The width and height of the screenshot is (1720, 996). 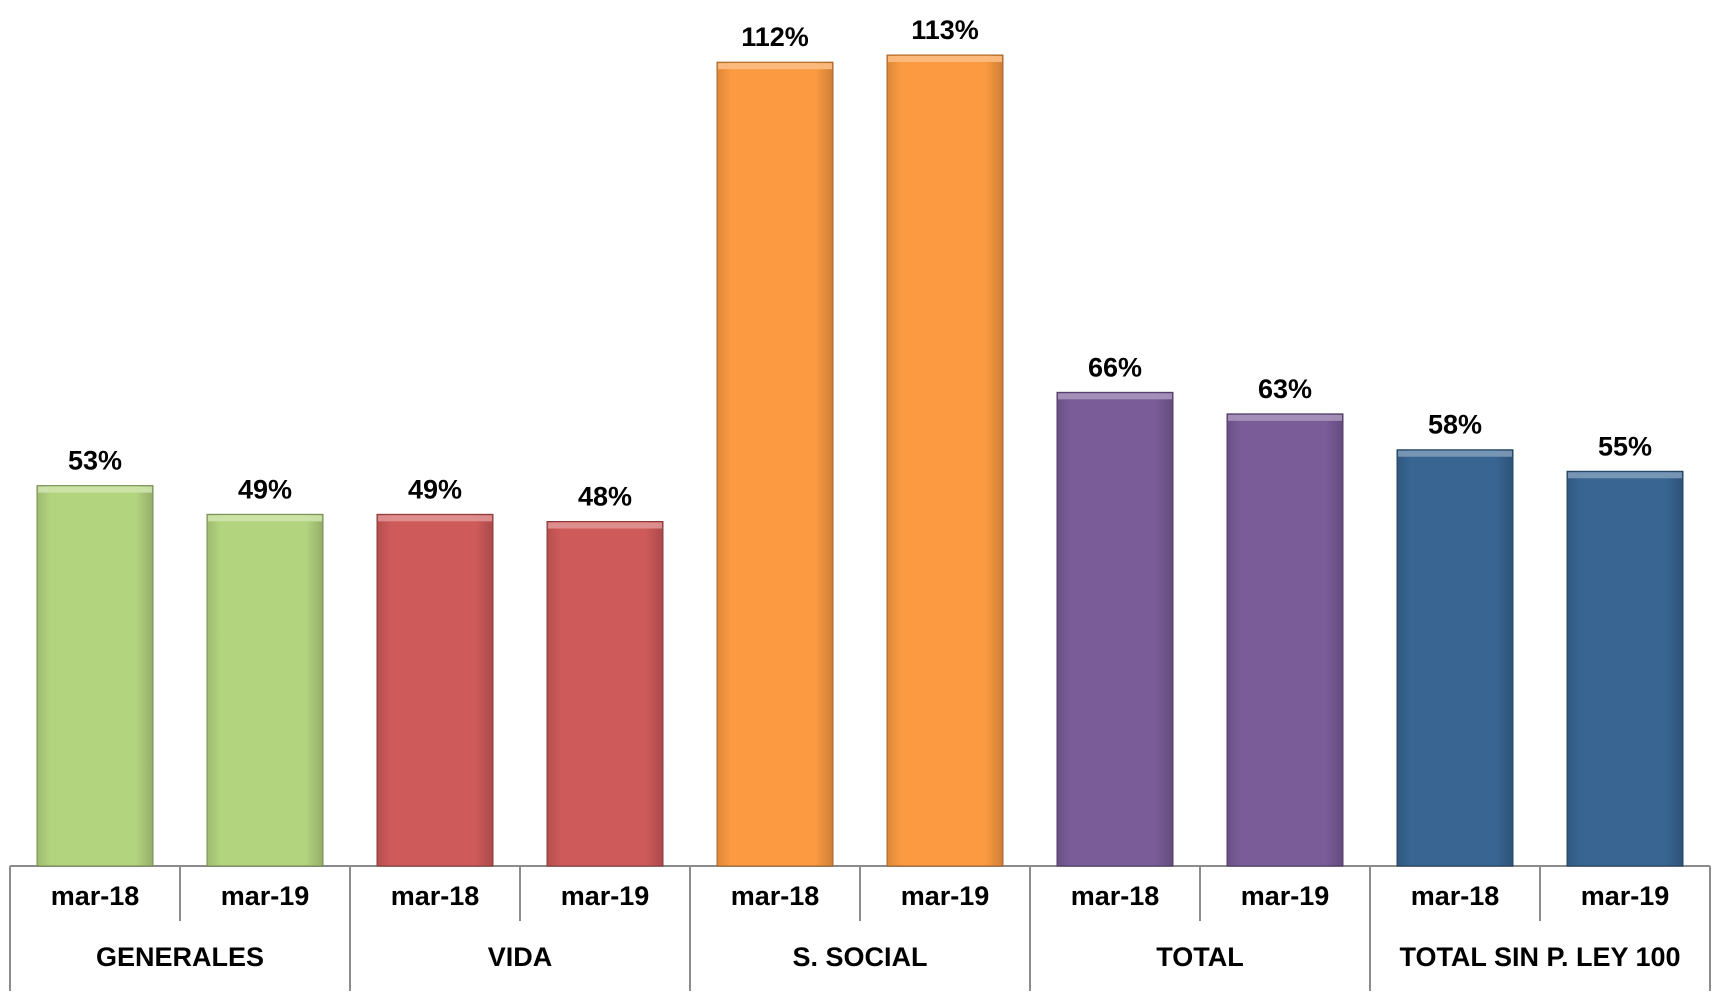 I want to click on data-label: 58%, so click(x=1455, y=425).